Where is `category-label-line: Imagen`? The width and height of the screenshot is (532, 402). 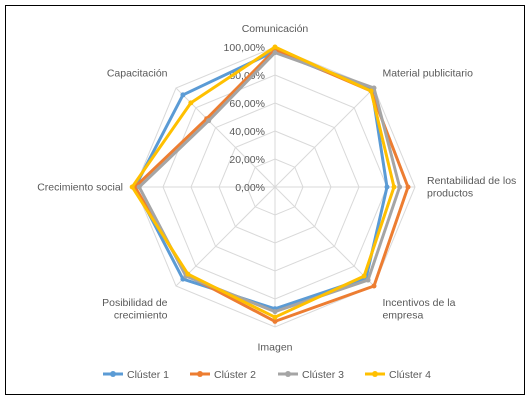 category-label-line: Imagen is located at coordinates (274, 348).